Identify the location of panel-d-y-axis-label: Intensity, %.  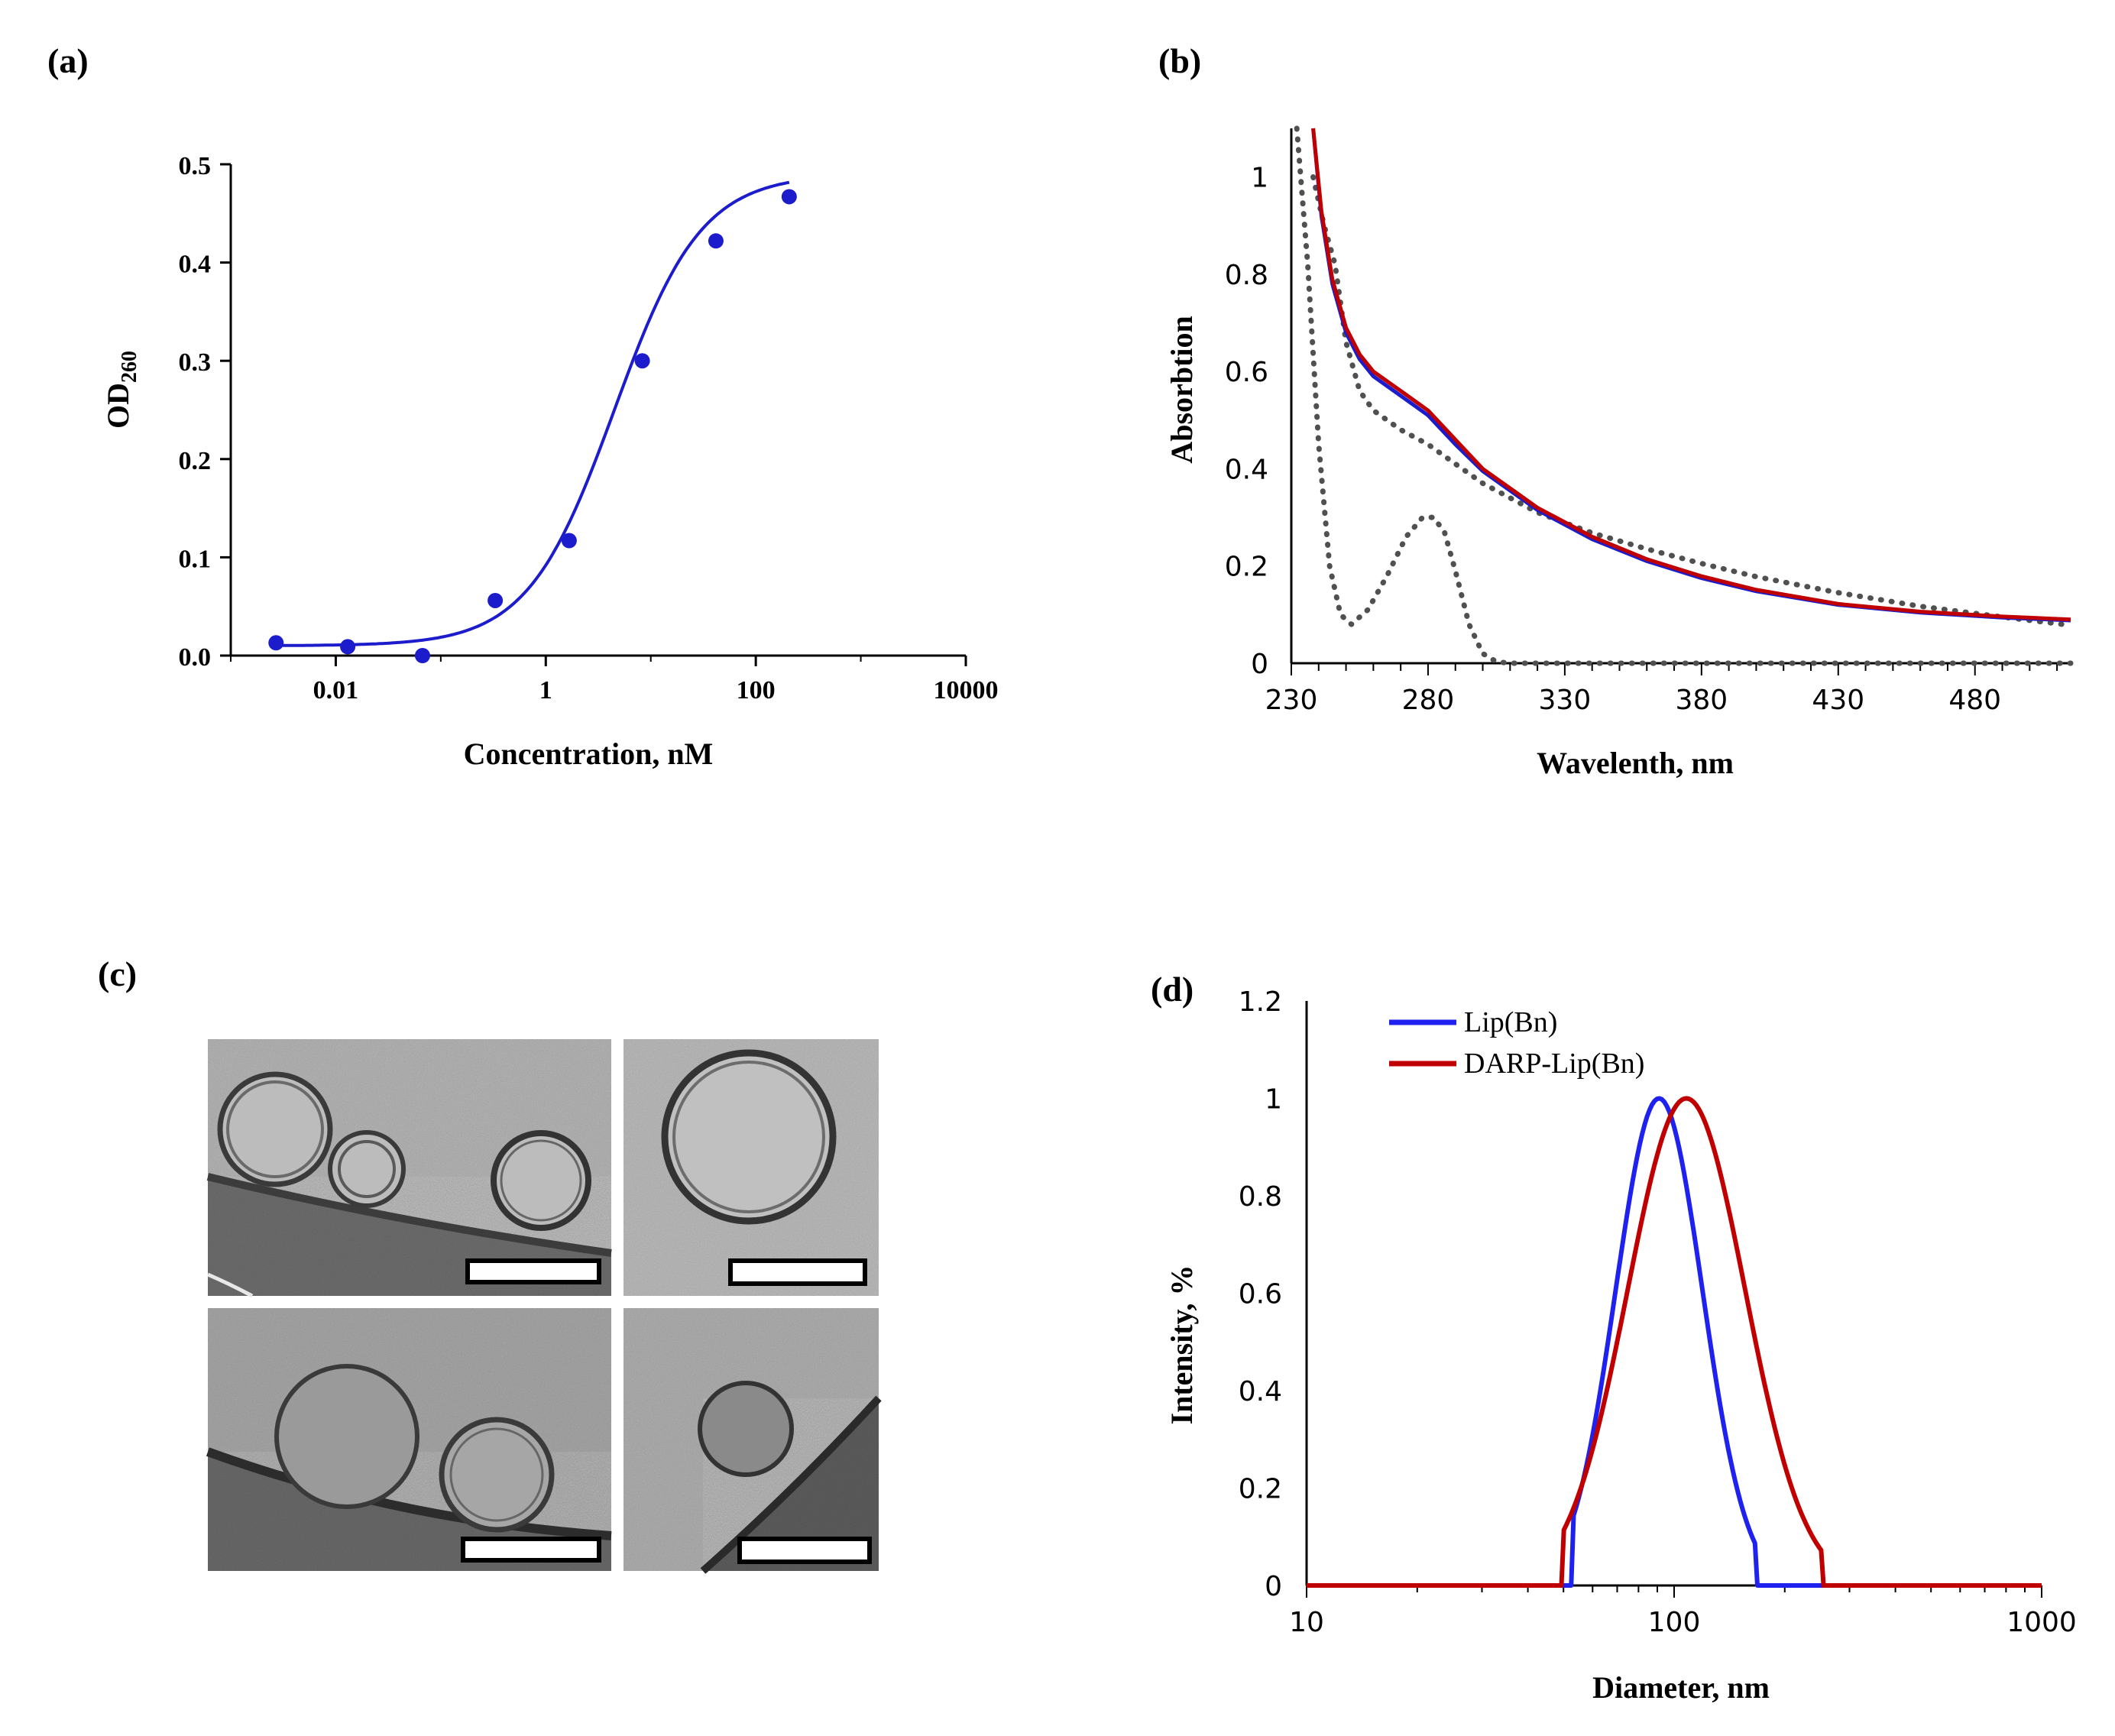
(1181, 1345).